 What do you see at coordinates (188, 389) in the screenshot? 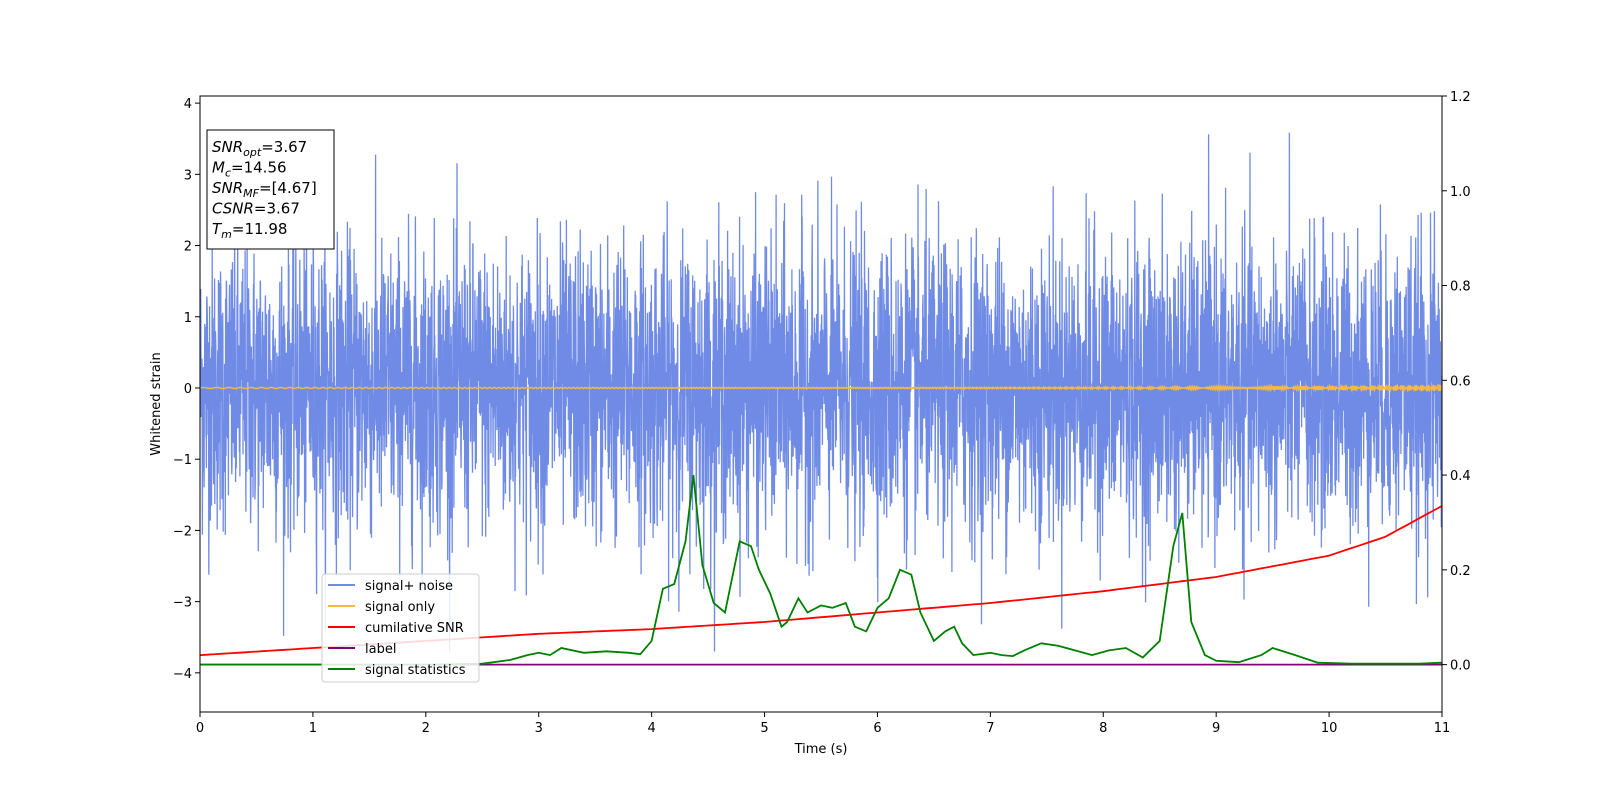
I see `y-tick-label: 0` at bounding box center [188, 389].